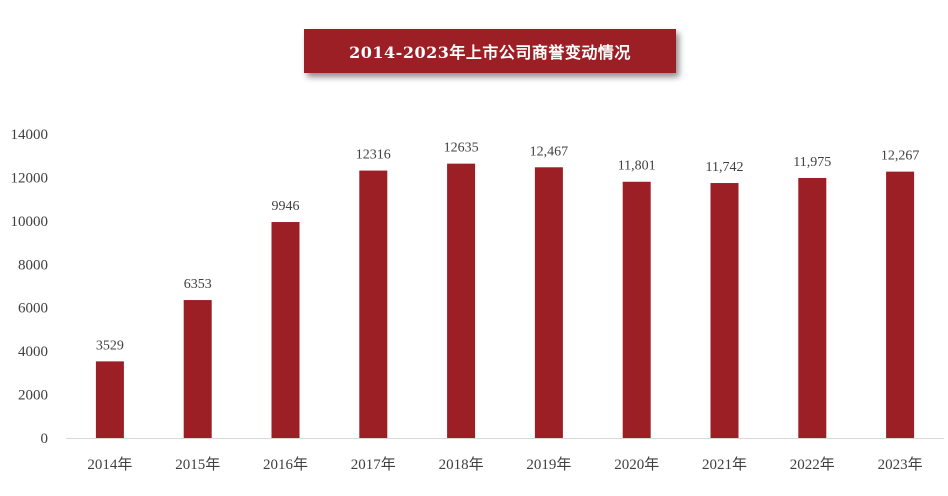 The width and height of the screenshot is (948, 496). I want to click on data-label: 9946, so click(286, 206).